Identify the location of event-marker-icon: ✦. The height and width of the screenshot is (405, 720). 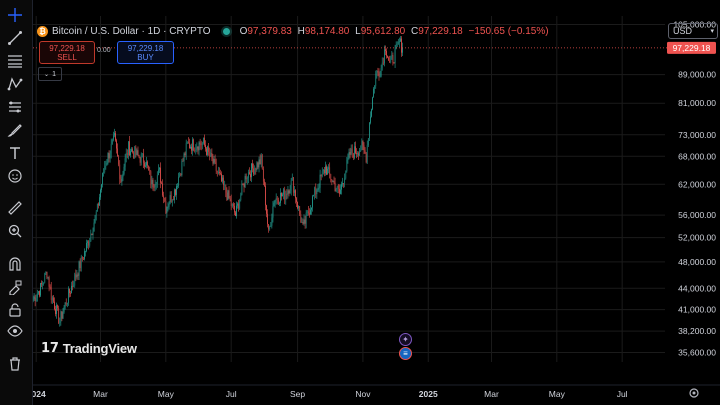
(405, 339).